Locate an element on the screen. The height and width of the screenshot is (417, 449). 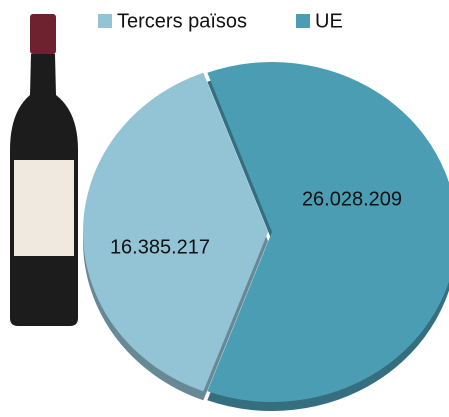
data-label: 16.385.217 is located at coordinates (160, 247).